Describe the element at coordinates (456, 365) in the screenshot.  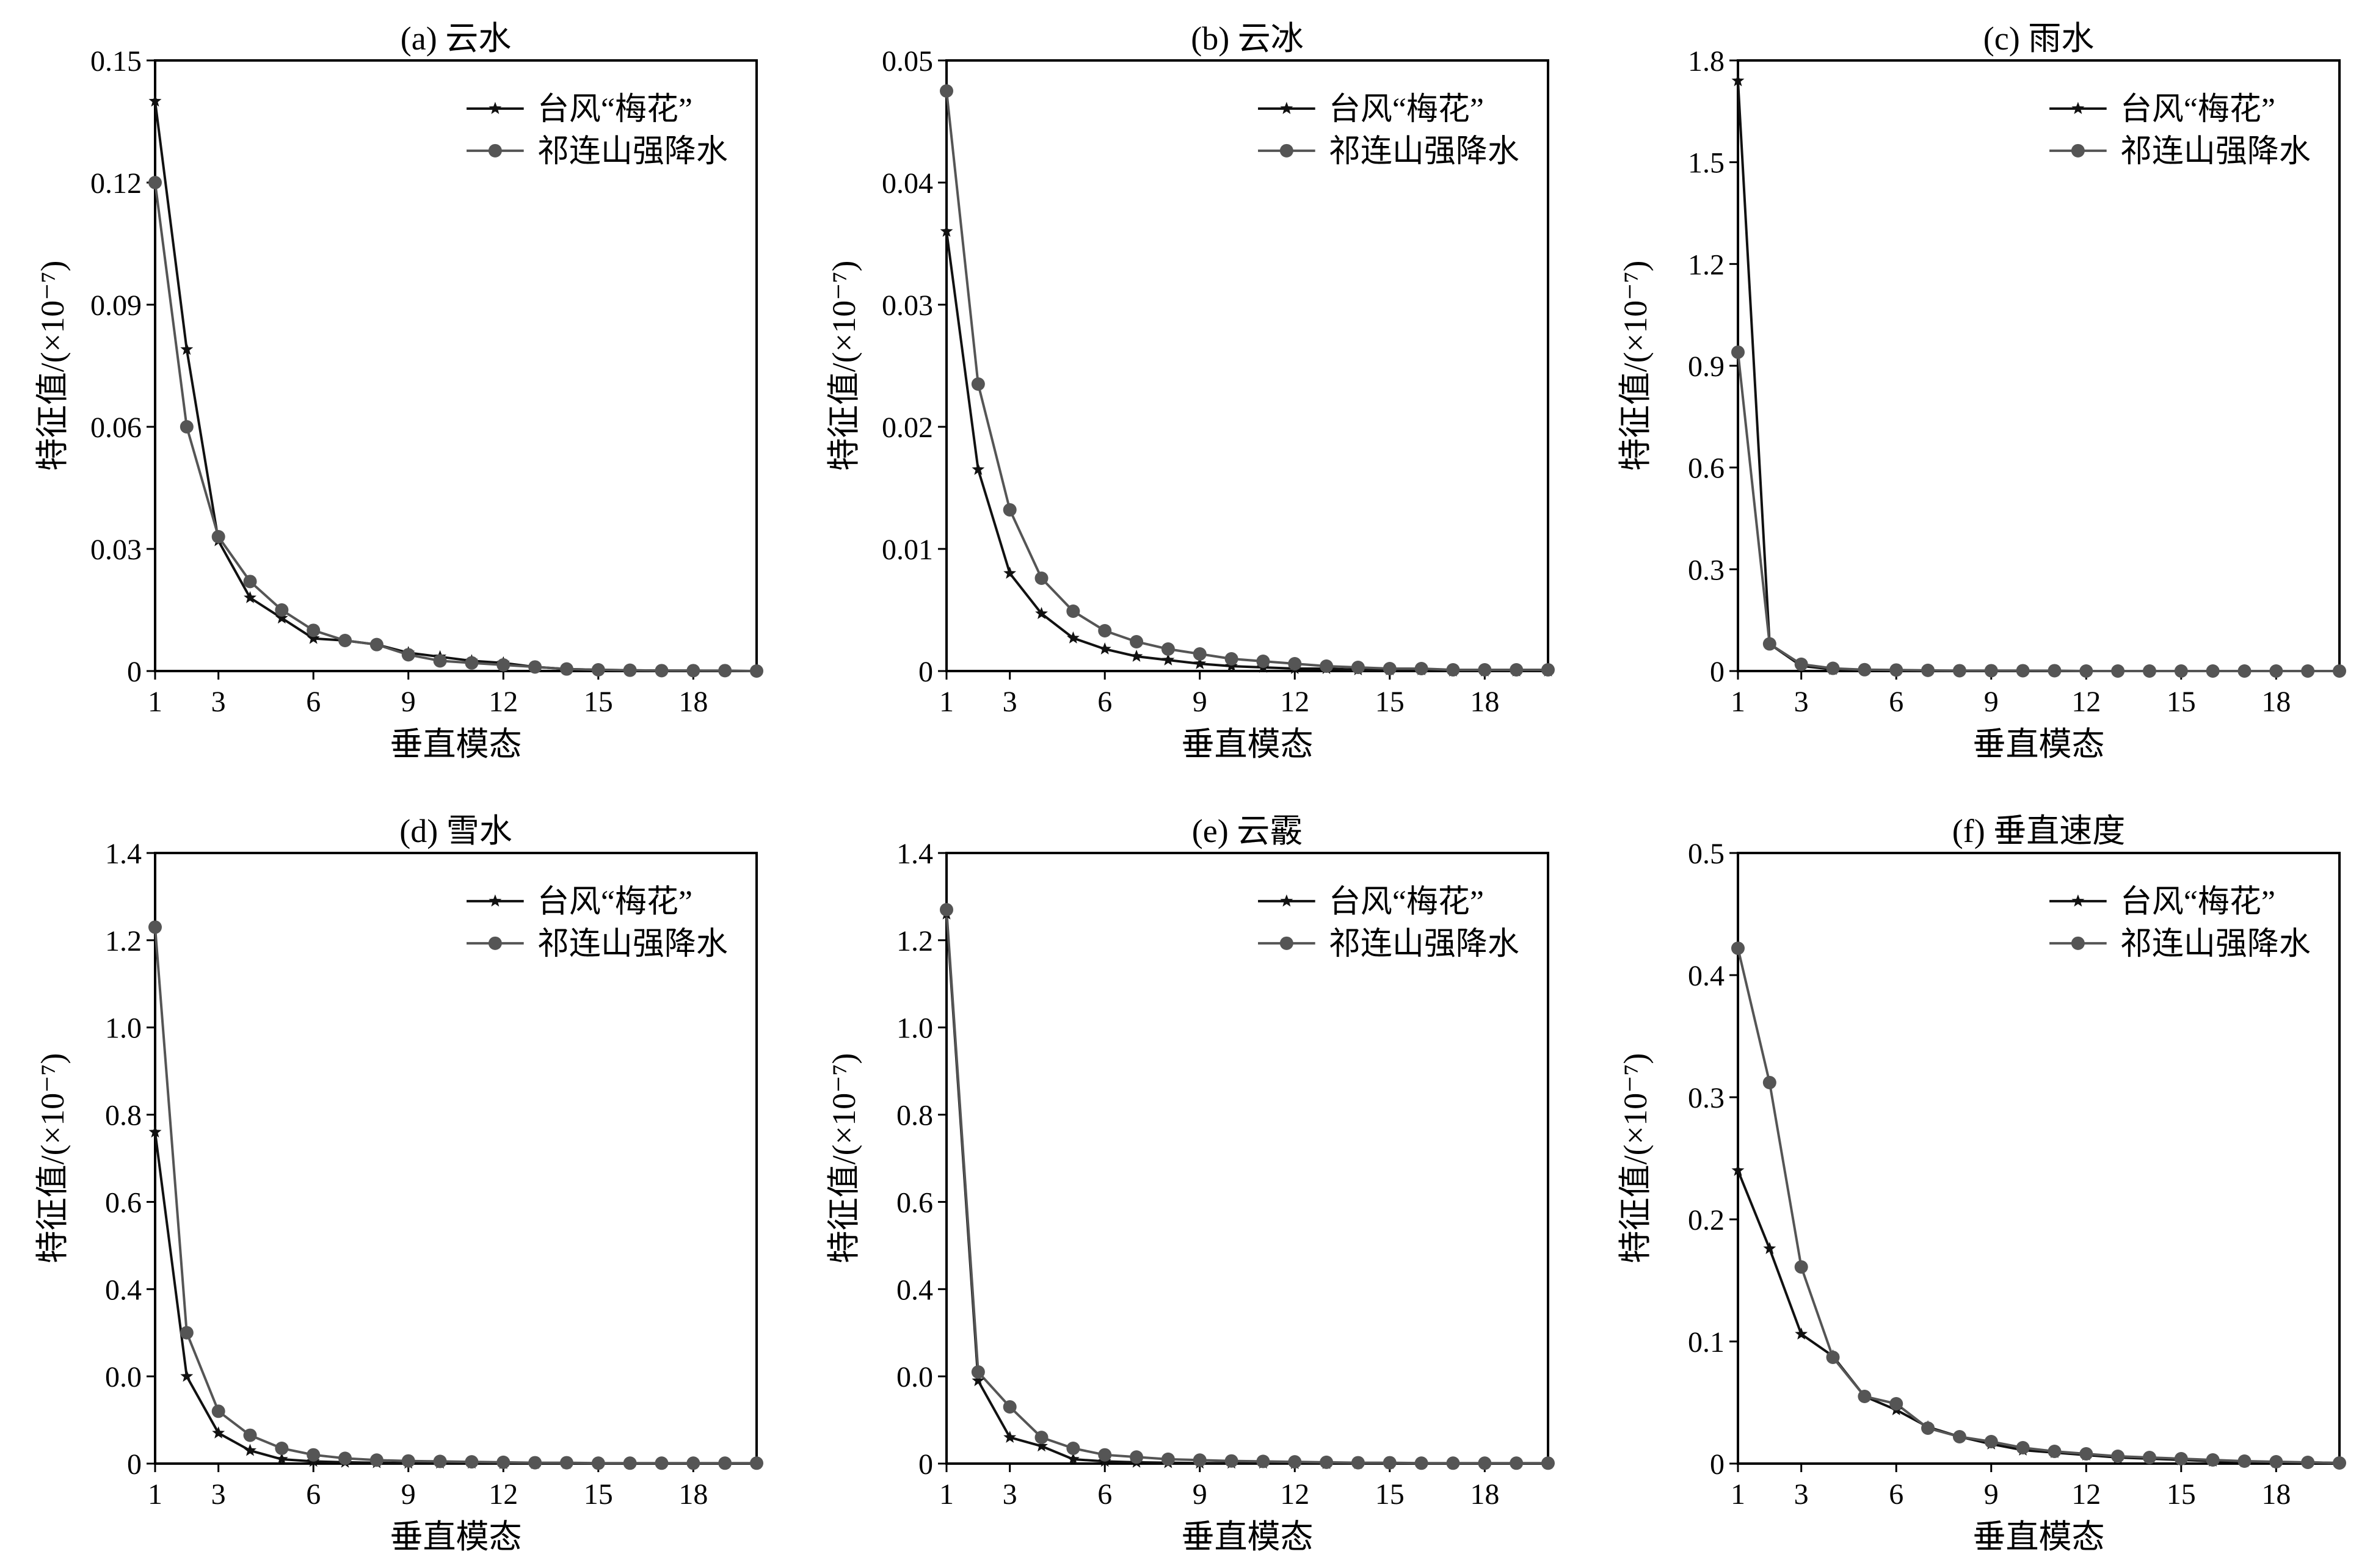
I see `plot-frame` at that location.